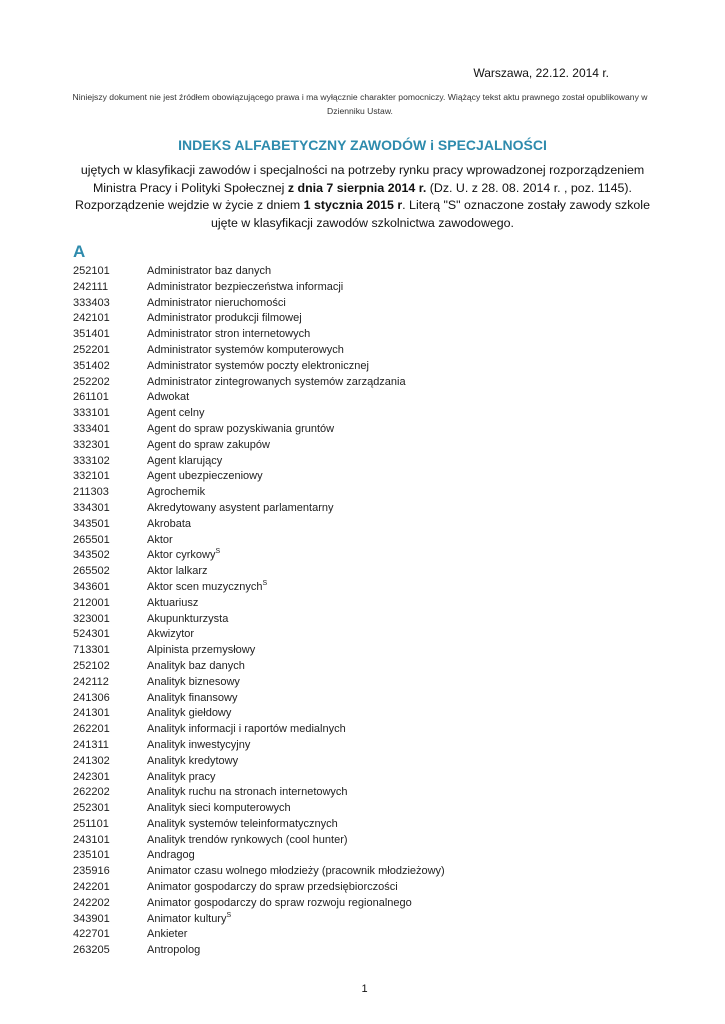  Describe the element at coordinates (91, 286) in the screenshot. I see `occupation-code: 242111` at that location.